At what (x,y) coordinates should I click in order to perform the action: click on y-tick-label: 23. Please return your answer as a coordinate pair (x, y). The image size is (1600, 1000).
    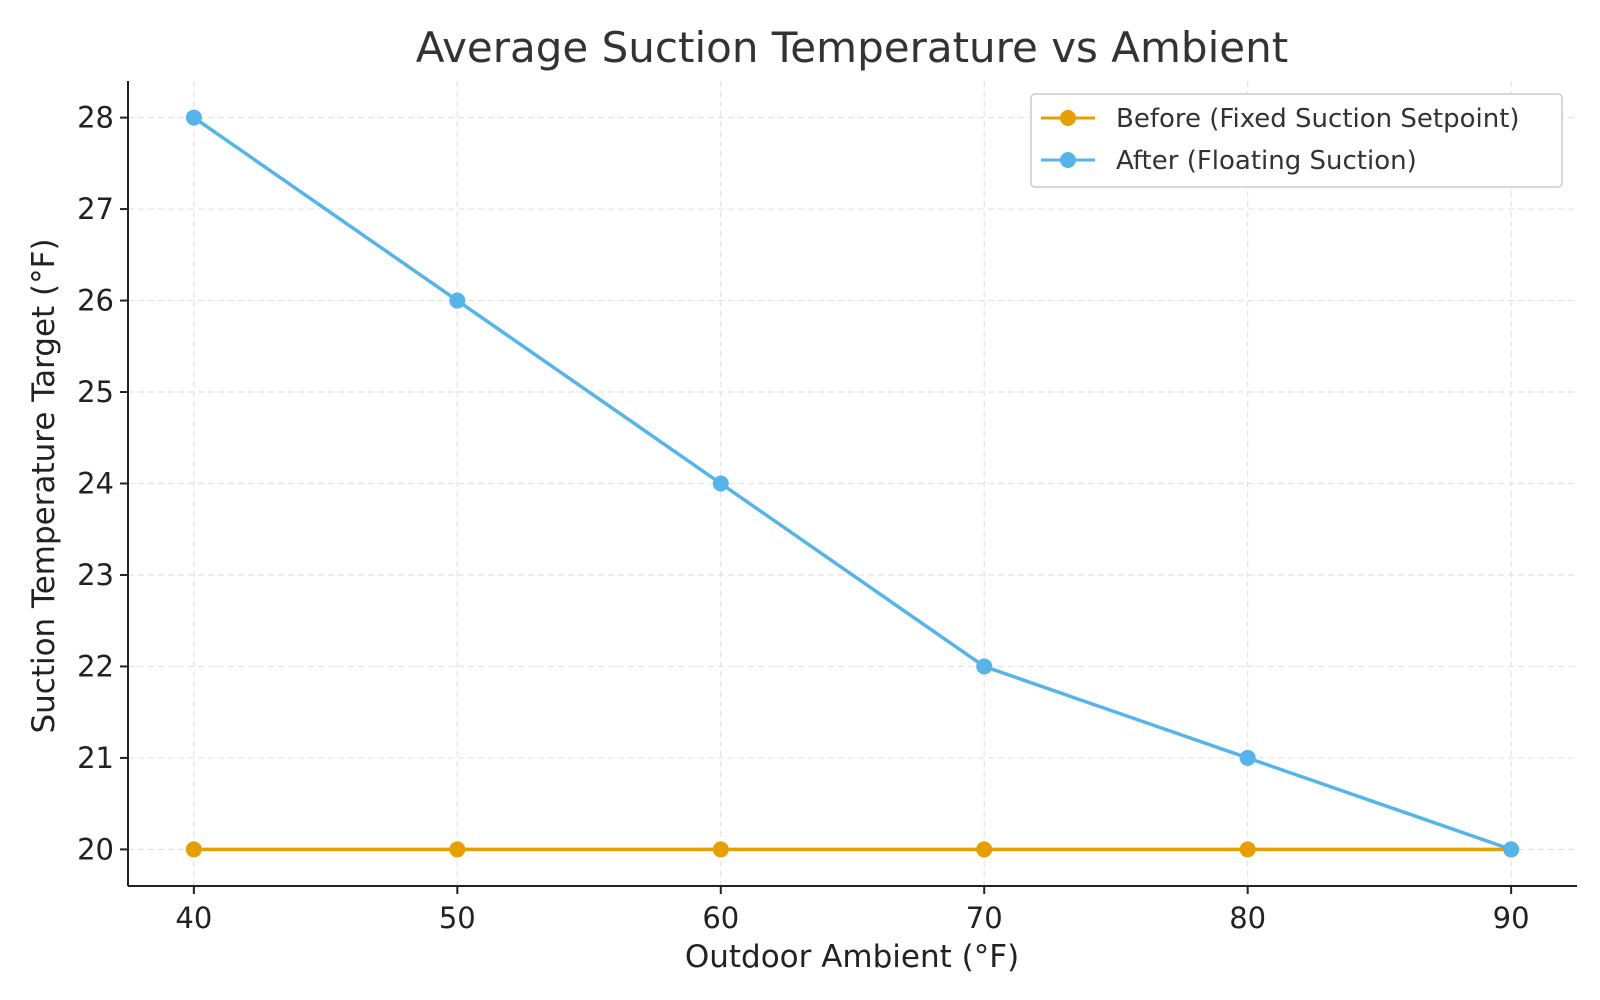
    Looking at the image, I should click on (95, 575).